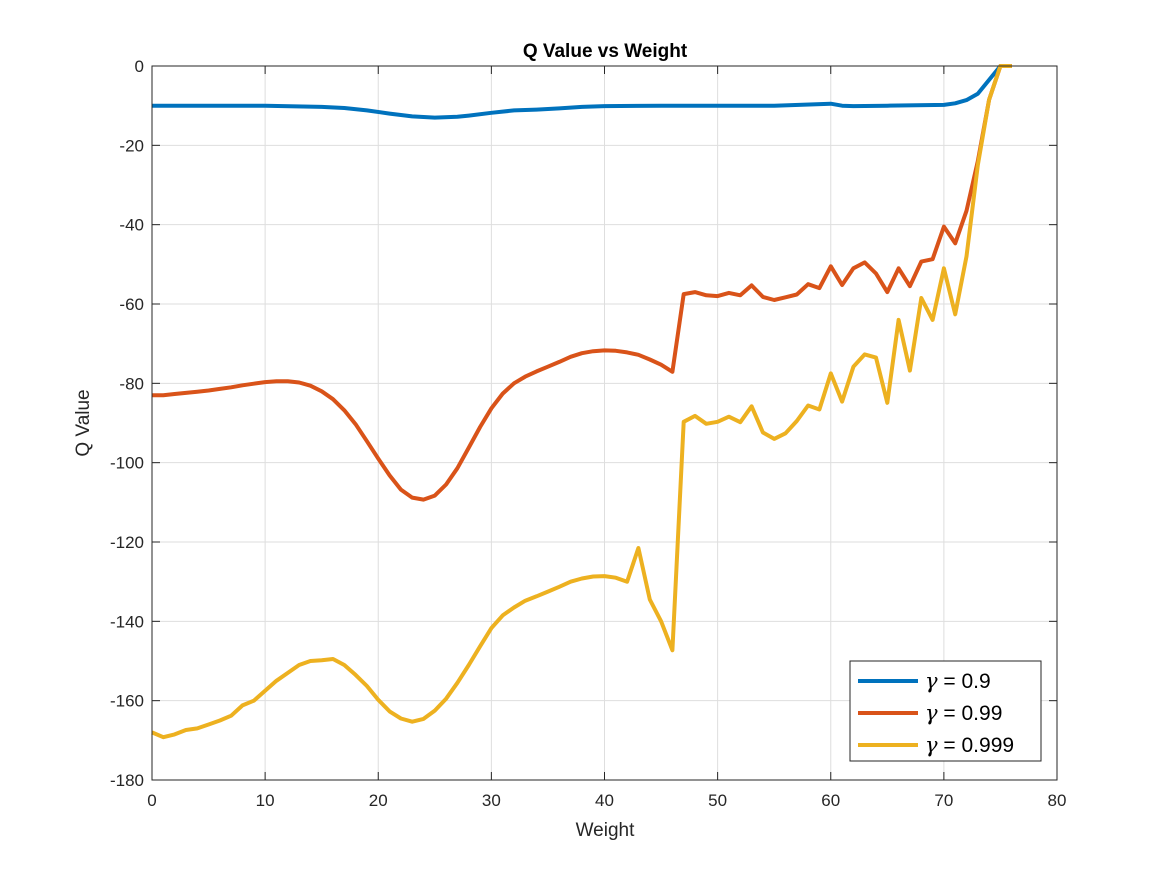  What do you see at coordinates (127, 621) in the screenshot?
I see `y-tick-label: -140` at bounding box center [127, 621].